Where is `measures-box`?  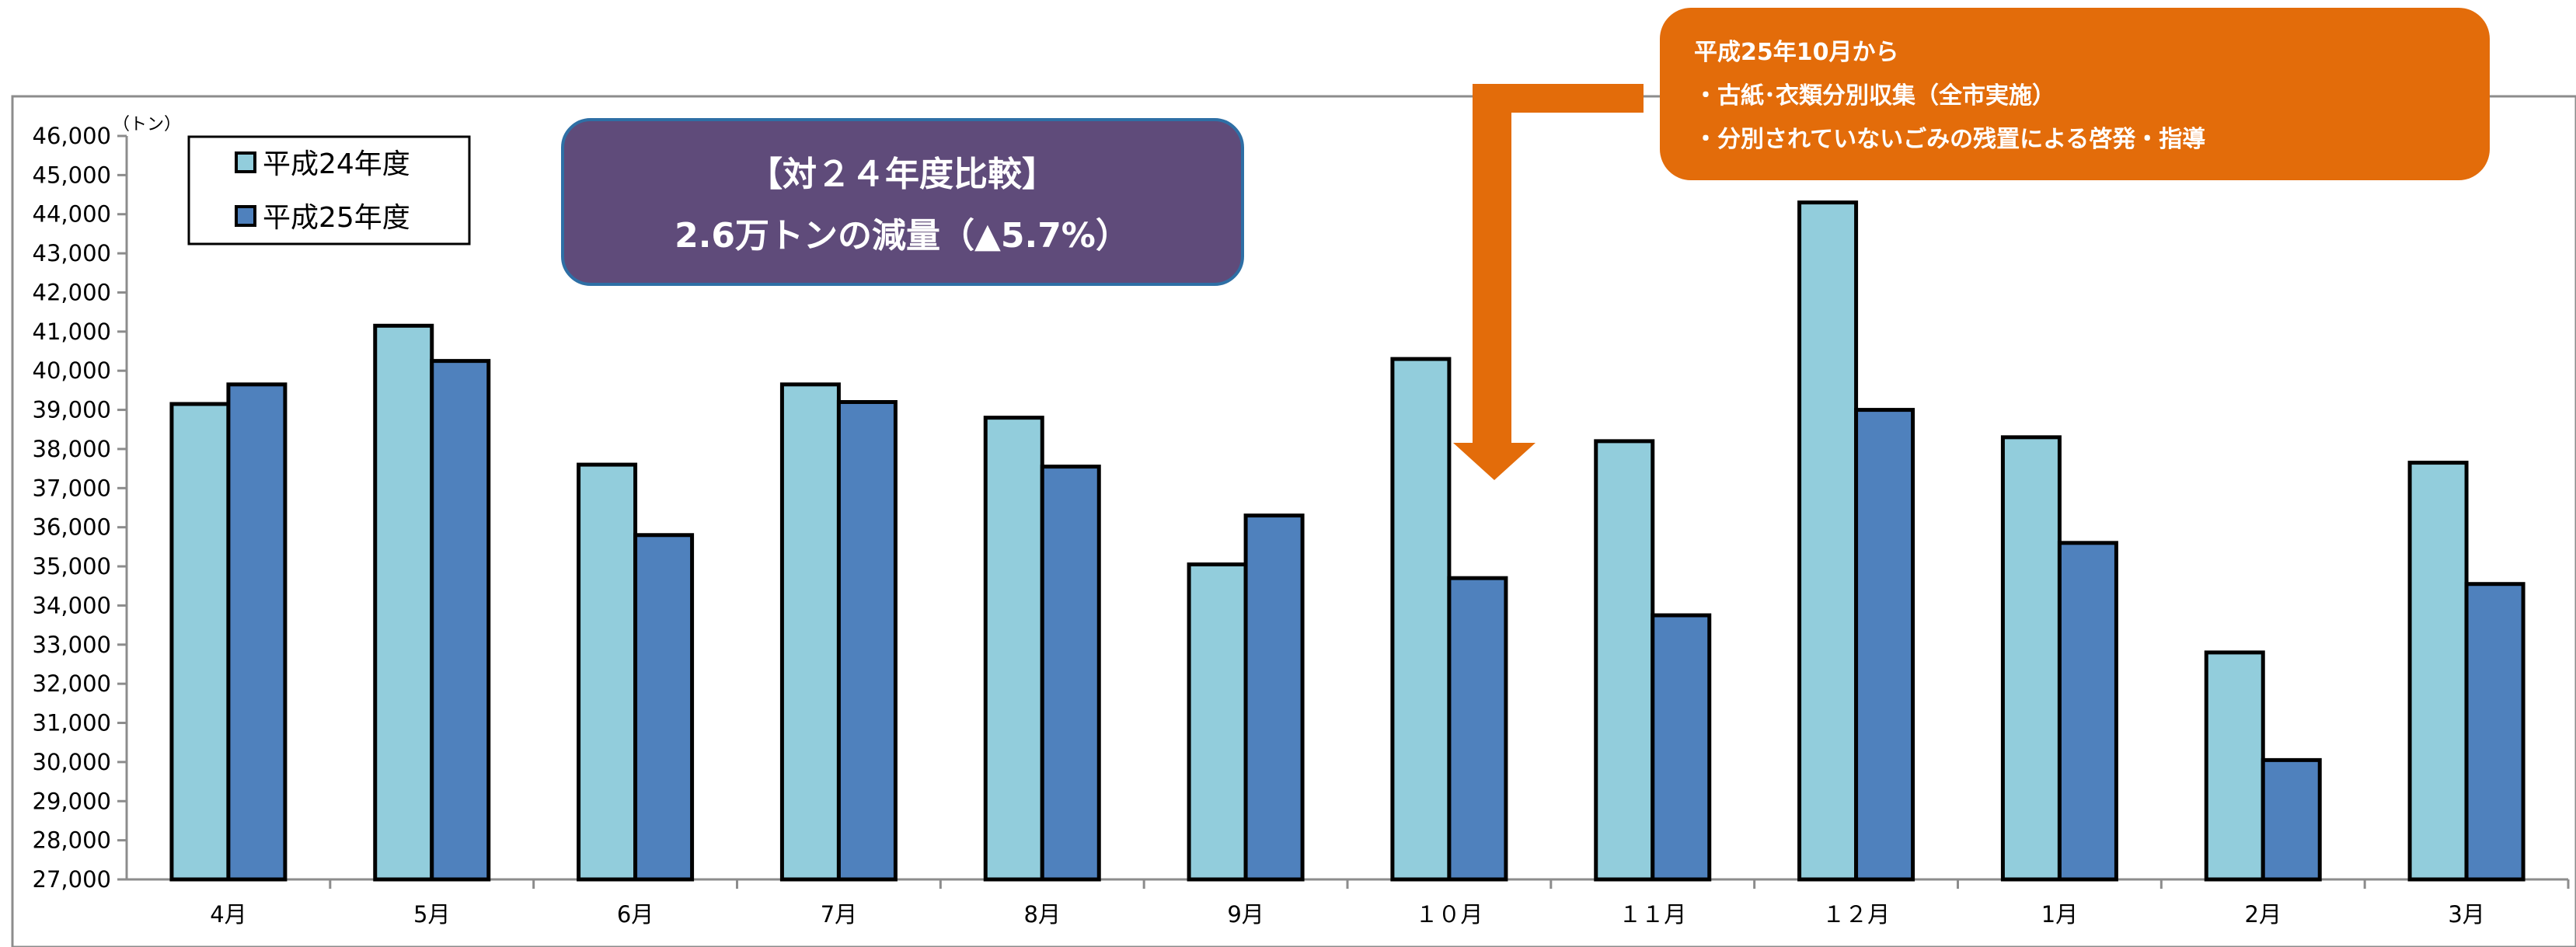
measures-box is located at coordinates (2075, 94).